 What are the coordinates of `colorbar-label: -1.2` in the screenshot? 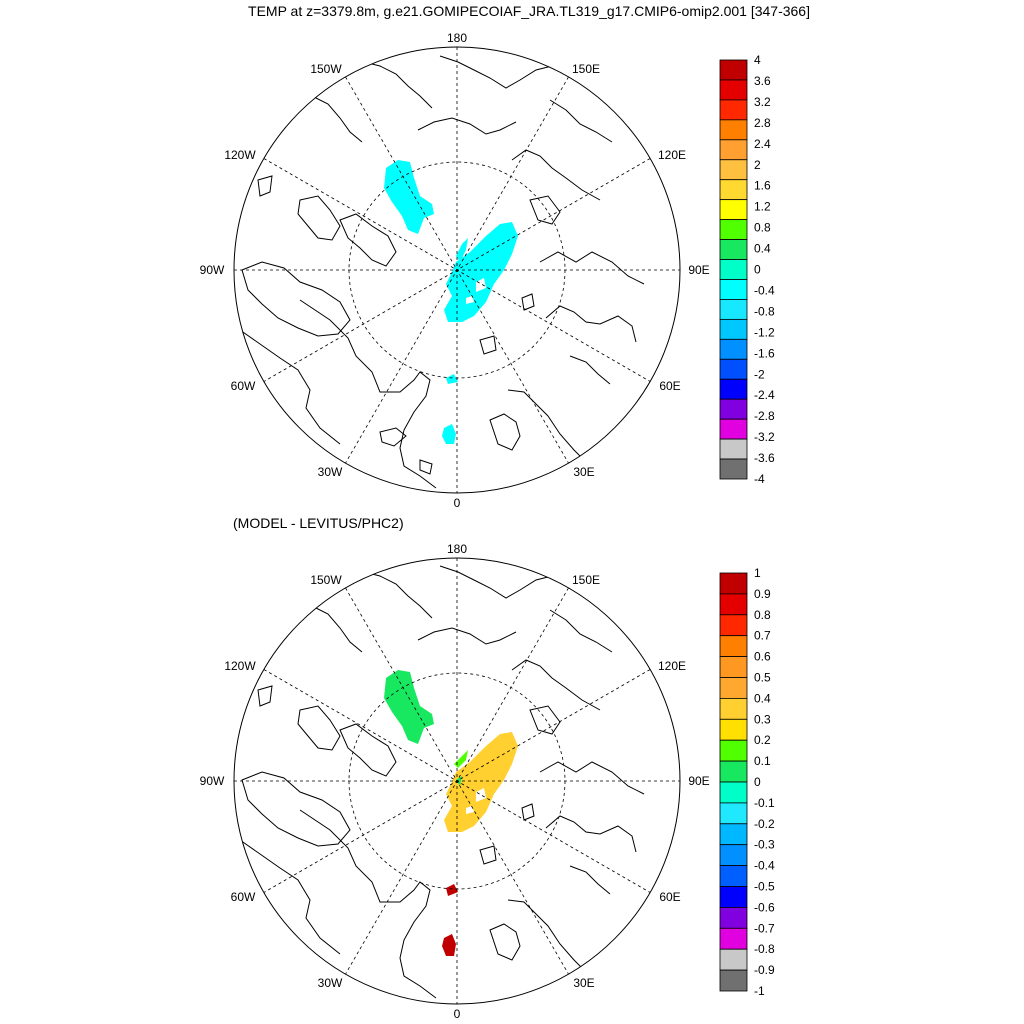 It's located at (764, 332).